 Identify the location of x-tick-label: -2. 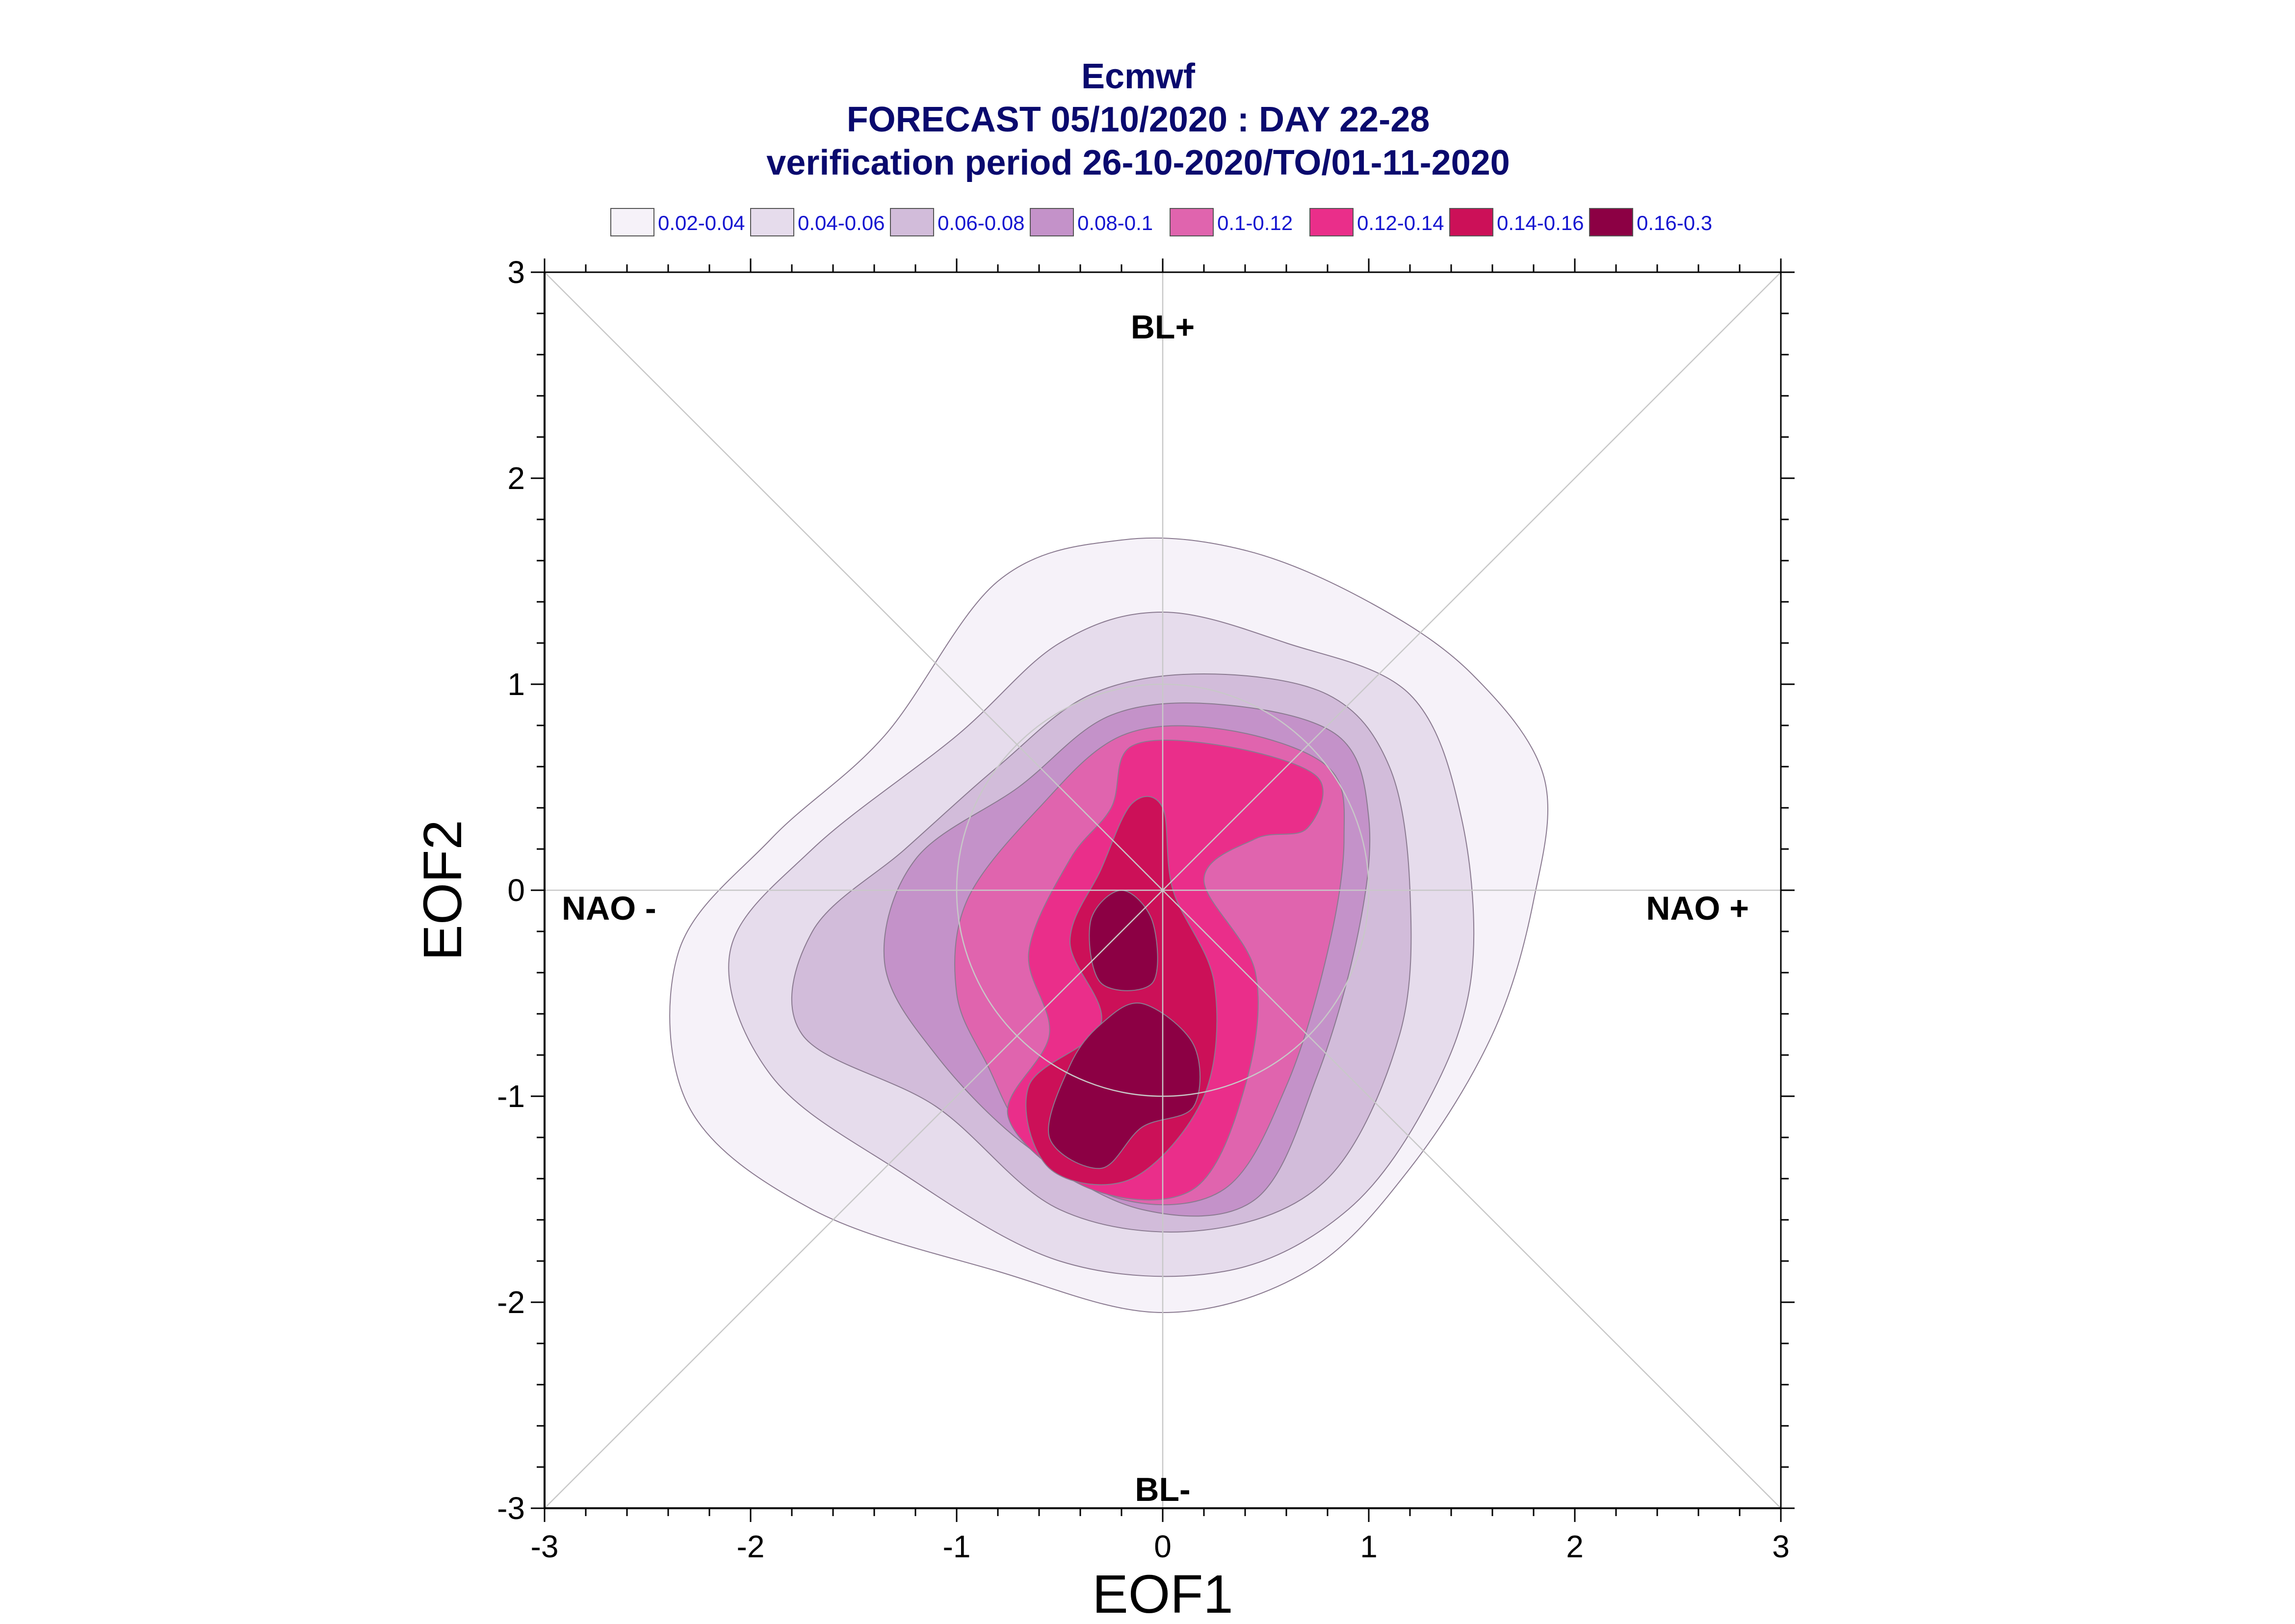
(751, 1546).